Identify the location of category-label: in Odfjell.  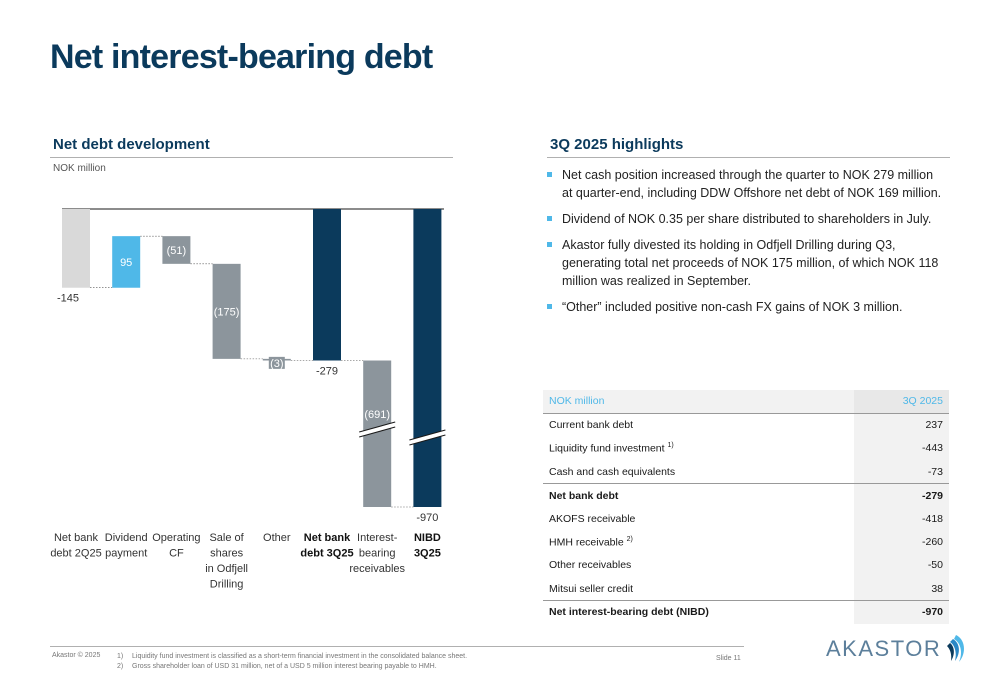
(226, 569).